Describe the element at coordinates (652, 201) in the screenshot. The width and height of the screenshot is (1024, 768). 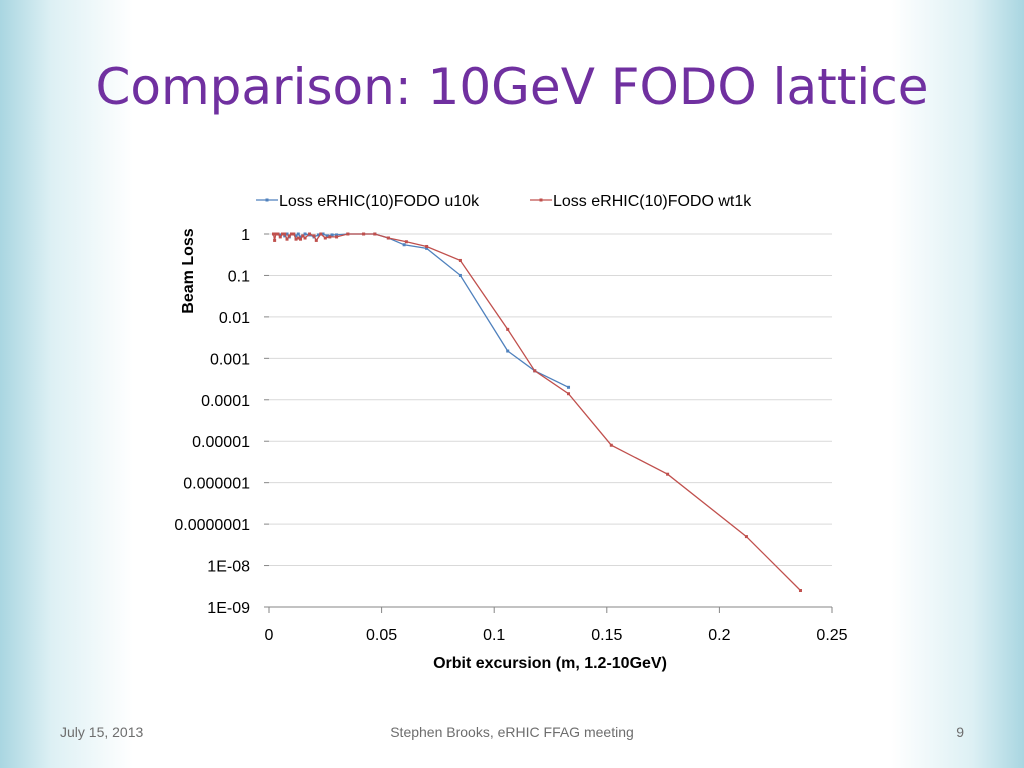
I see `legend-label: Loss eRHIC(10)FODO wt1k` at that location.